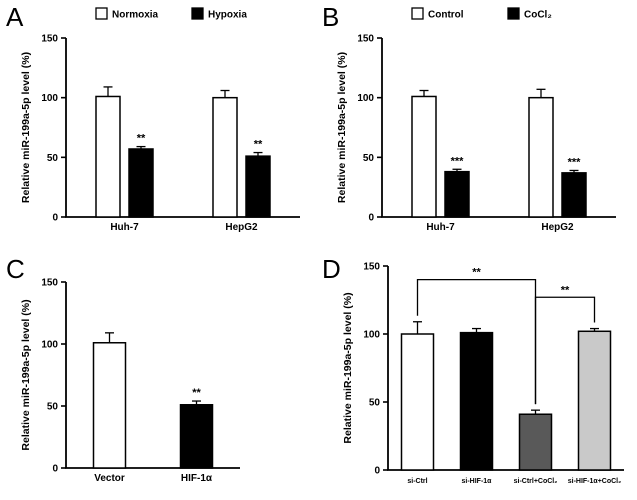  Describe the element at coordinates (109, 478) in the screenshot. I see `svg-text: Vector` at that location.